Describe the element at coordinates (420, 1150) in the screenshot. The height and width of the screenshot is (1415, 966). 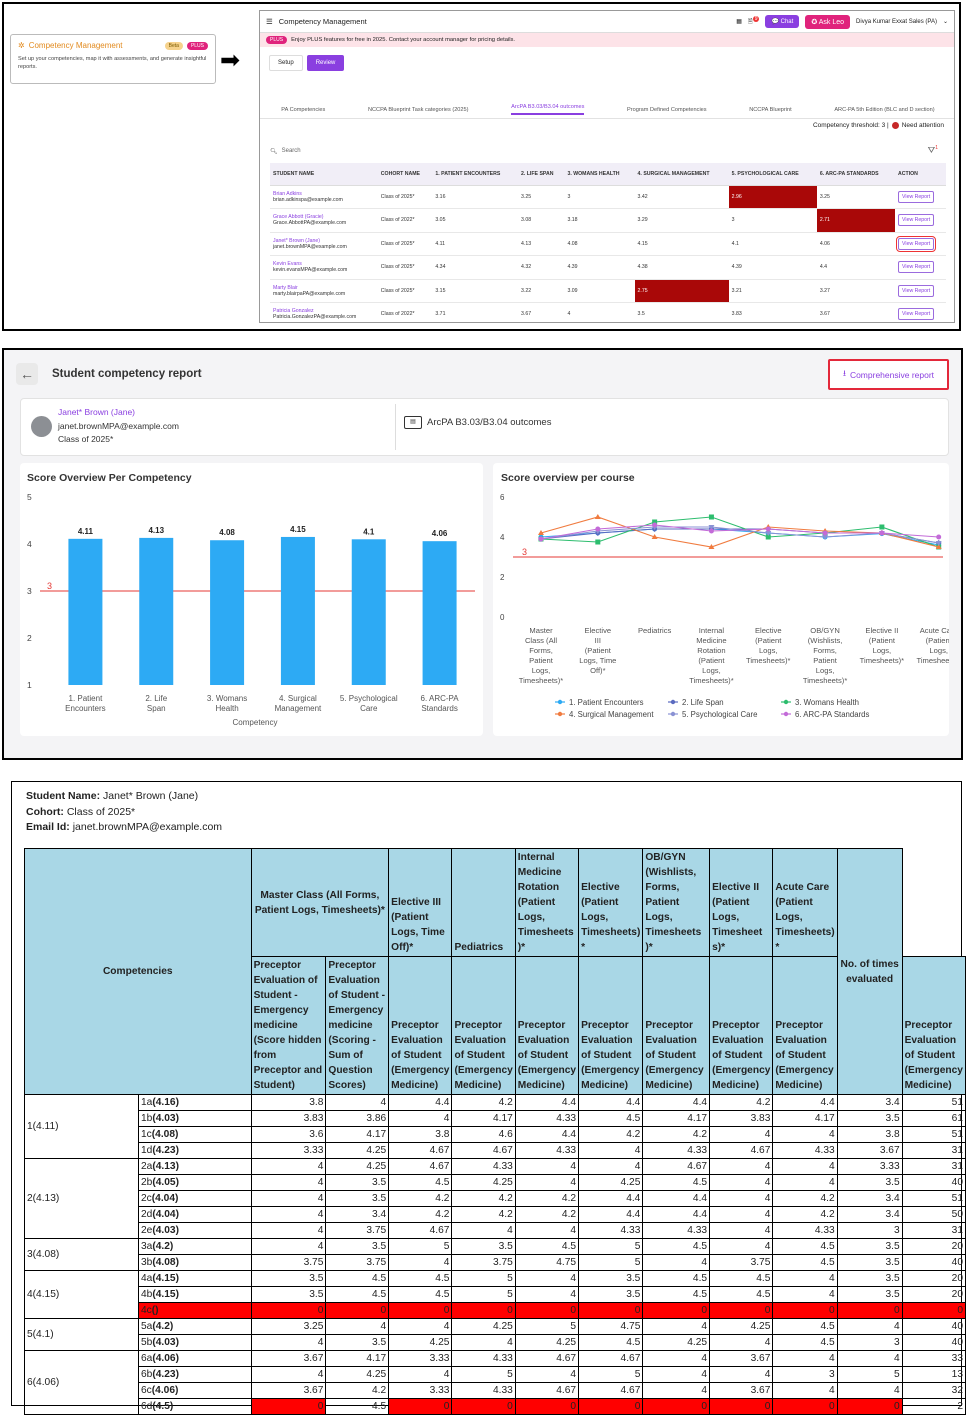
I see `score-cell: 4.67` at that location.